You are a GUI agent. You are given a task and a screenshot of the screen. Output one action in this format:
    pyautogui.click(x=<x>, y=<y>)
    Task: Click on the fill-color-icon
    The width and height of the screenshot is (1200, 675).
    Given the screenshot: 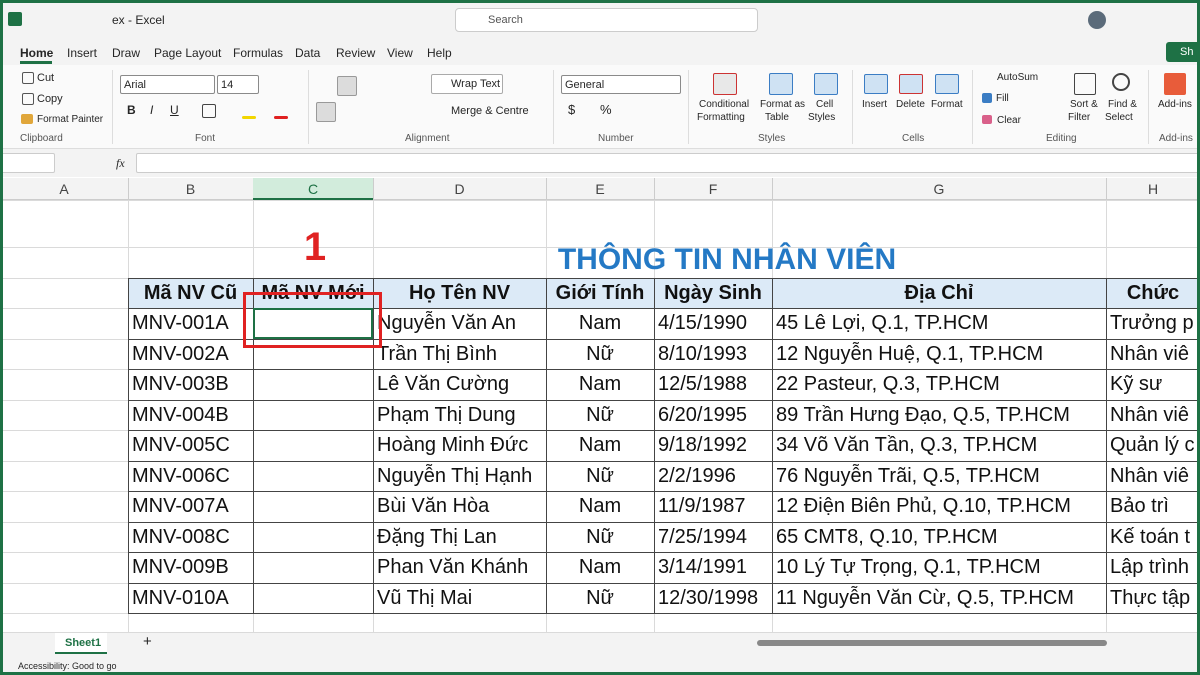 What is the action you would take?
    pyautogui.click(x=249, y=117)
    